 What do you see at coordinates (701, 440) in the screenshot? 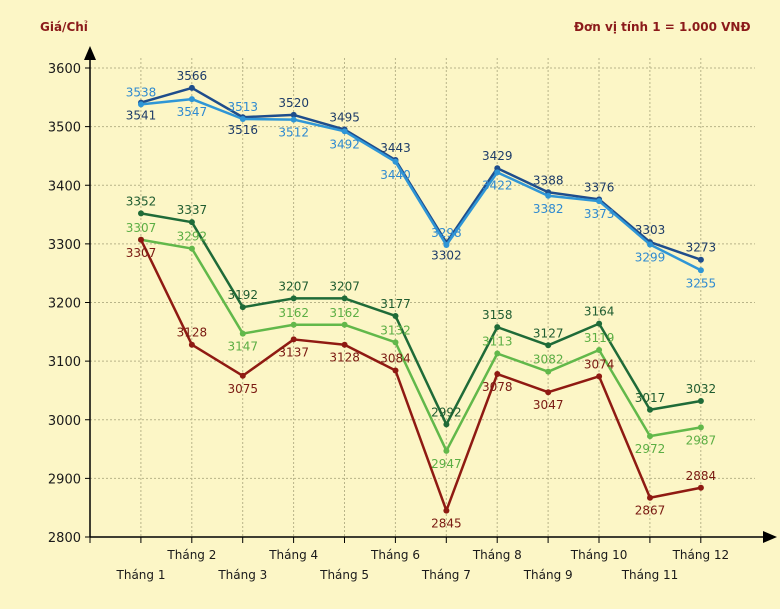
I see `data-label: 2987` at bounding box center [701, 440].